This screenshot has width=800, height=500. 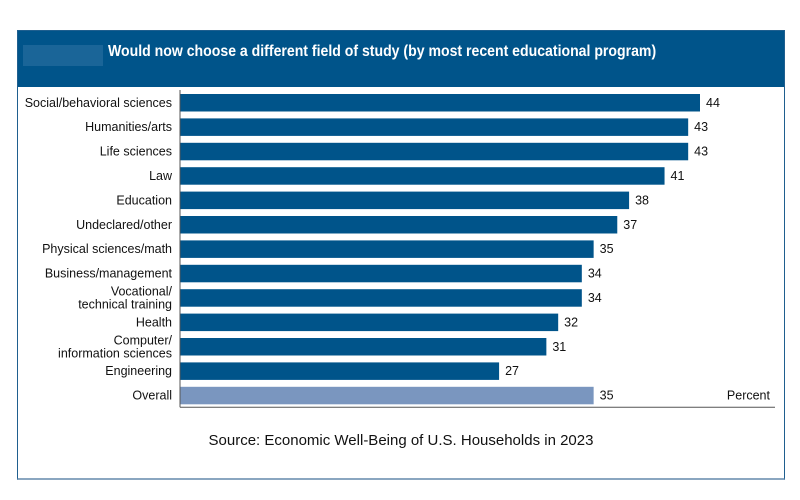 What do you see at coordinates (138, 371) in the screenshot?
I see `category-label: Engineering` at bounding box center [138, 371].